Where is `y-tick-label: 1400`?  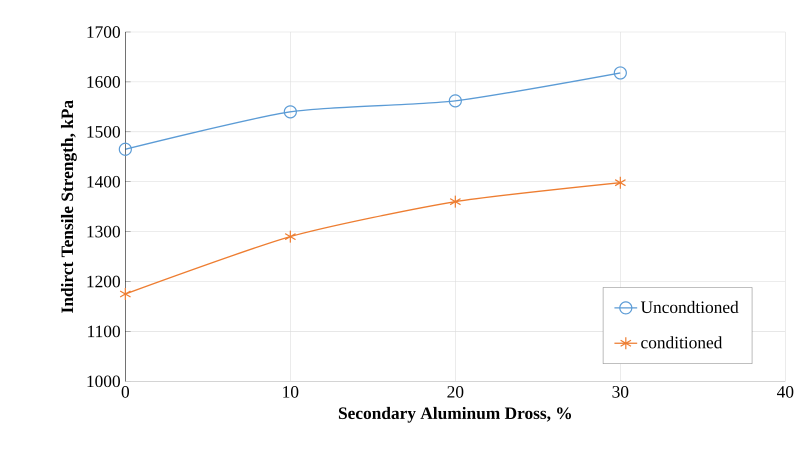 y-tick-label: 1400 is located at coordinates (103, 182).